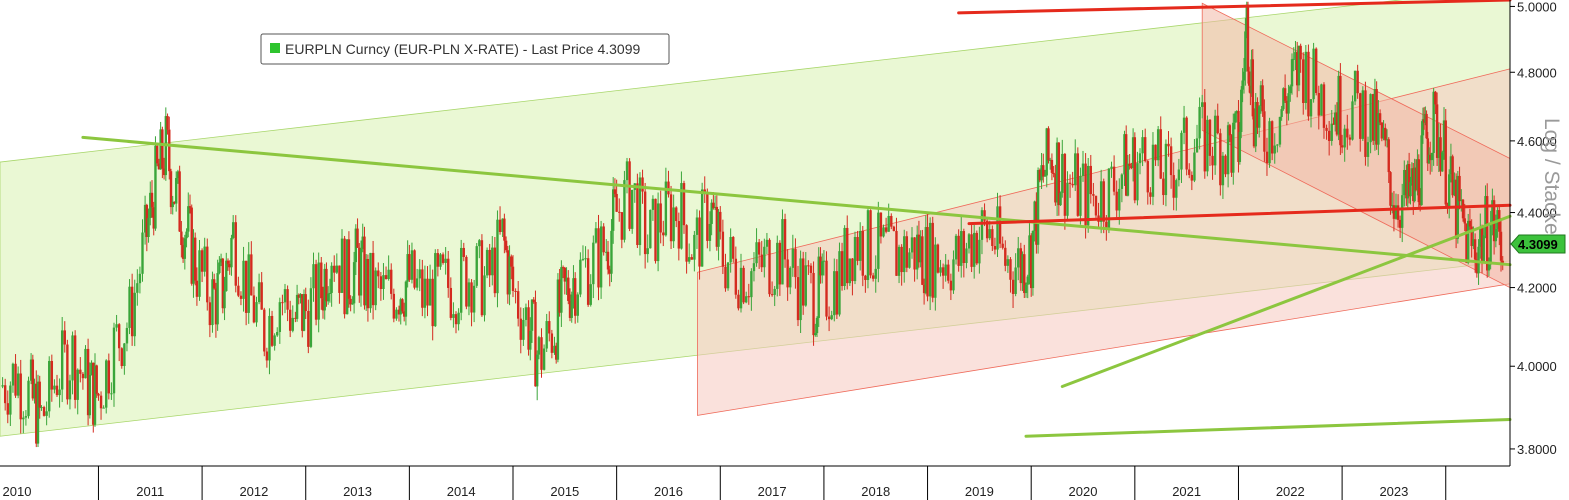 This screenshot has width=1569, height=500. What do you see at coordinates (1290, 491) in the screenshot?
I see `x-tick-label: 2022` at bounding box center [1290, 491].